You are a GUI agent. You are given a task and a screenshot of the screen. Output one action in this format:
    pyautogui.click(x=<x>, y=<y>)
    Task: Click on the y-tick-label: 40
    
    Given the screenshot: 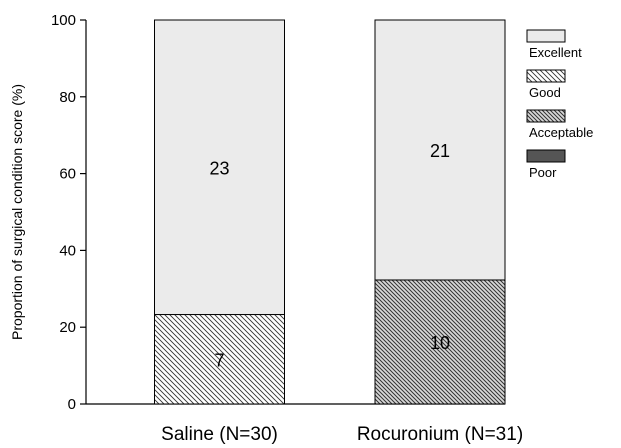 What is the action you would take?
    pyautogui.click(x=67, y=250)
    